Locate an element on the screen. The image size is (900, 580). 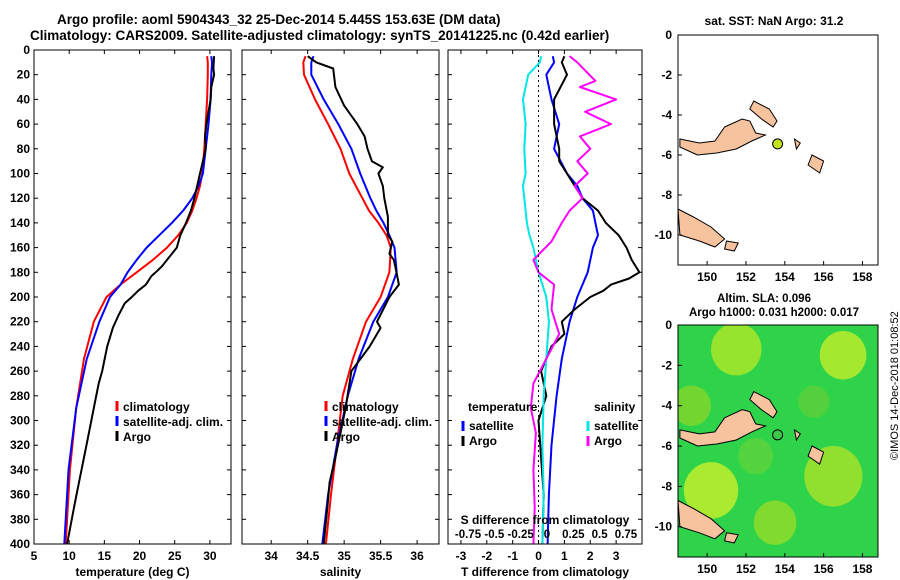
sst-map-xtick-label: 152 is located at coordinates (746, 277).